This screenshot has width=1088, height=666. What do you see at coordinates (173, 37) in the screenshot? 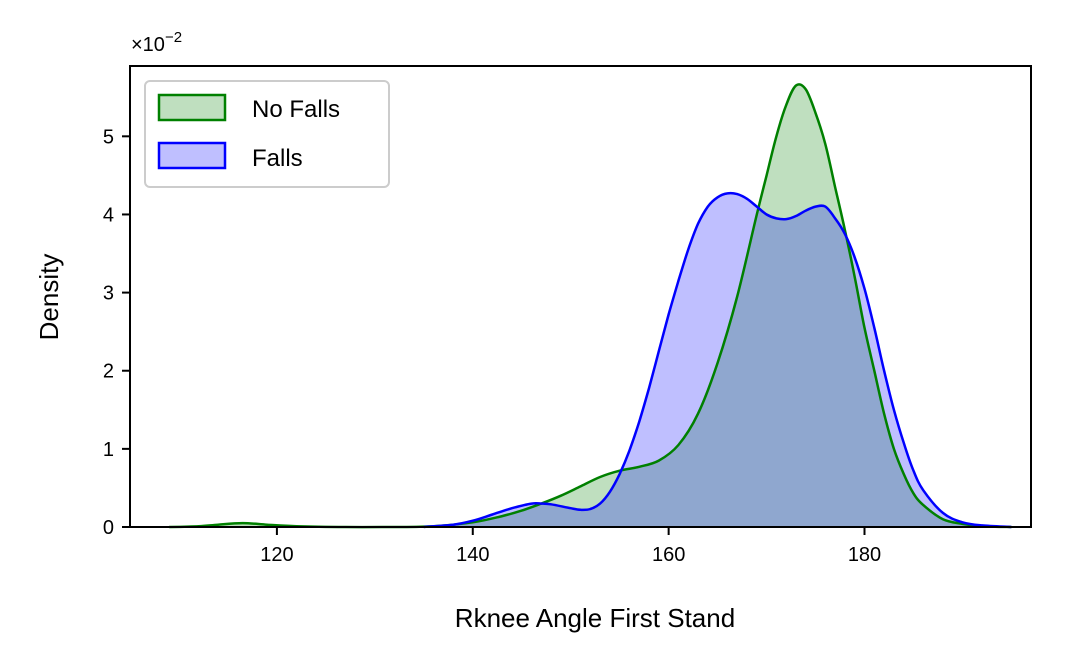
I see `y-axis-multiplier-exponent: −2` at bounding box center [173, 37].